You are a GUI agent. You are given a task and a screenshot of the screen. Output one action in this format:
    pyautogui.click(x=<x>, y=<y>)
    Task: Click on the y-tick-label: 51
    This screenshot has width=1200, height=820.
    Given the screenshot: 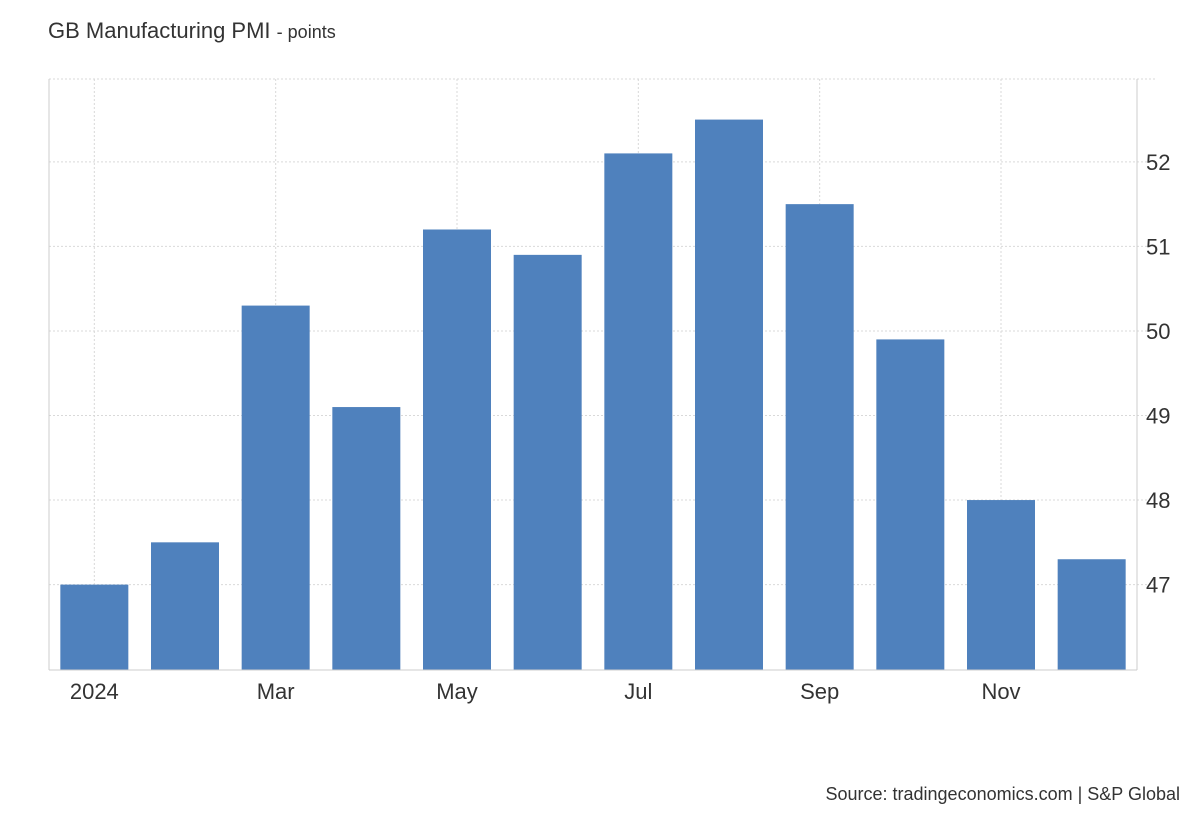 What is the action you would take?
    pyautogui.click(x=1158, y=246)
    